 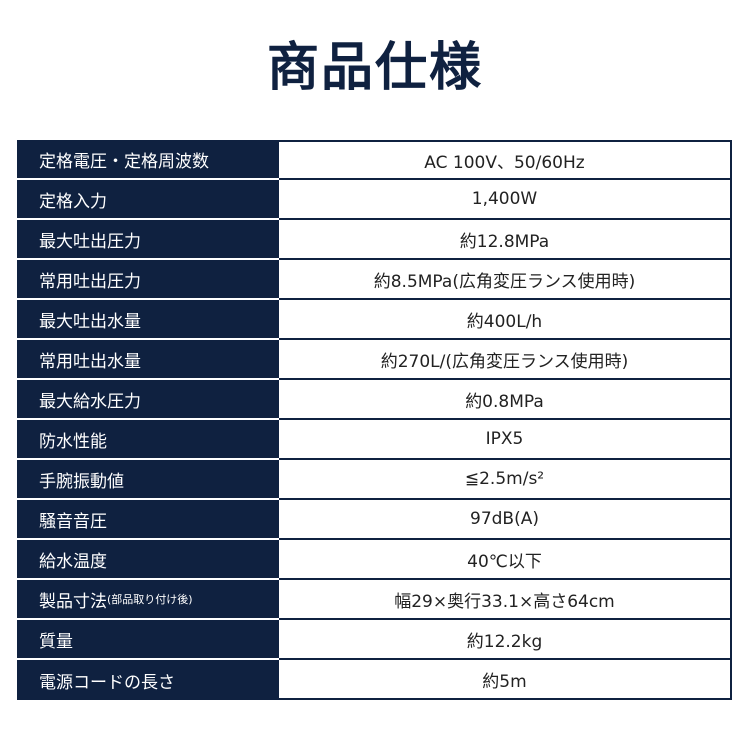 I want to click on spec-label: 電源コードの長さ, so click(x=148, y=680).